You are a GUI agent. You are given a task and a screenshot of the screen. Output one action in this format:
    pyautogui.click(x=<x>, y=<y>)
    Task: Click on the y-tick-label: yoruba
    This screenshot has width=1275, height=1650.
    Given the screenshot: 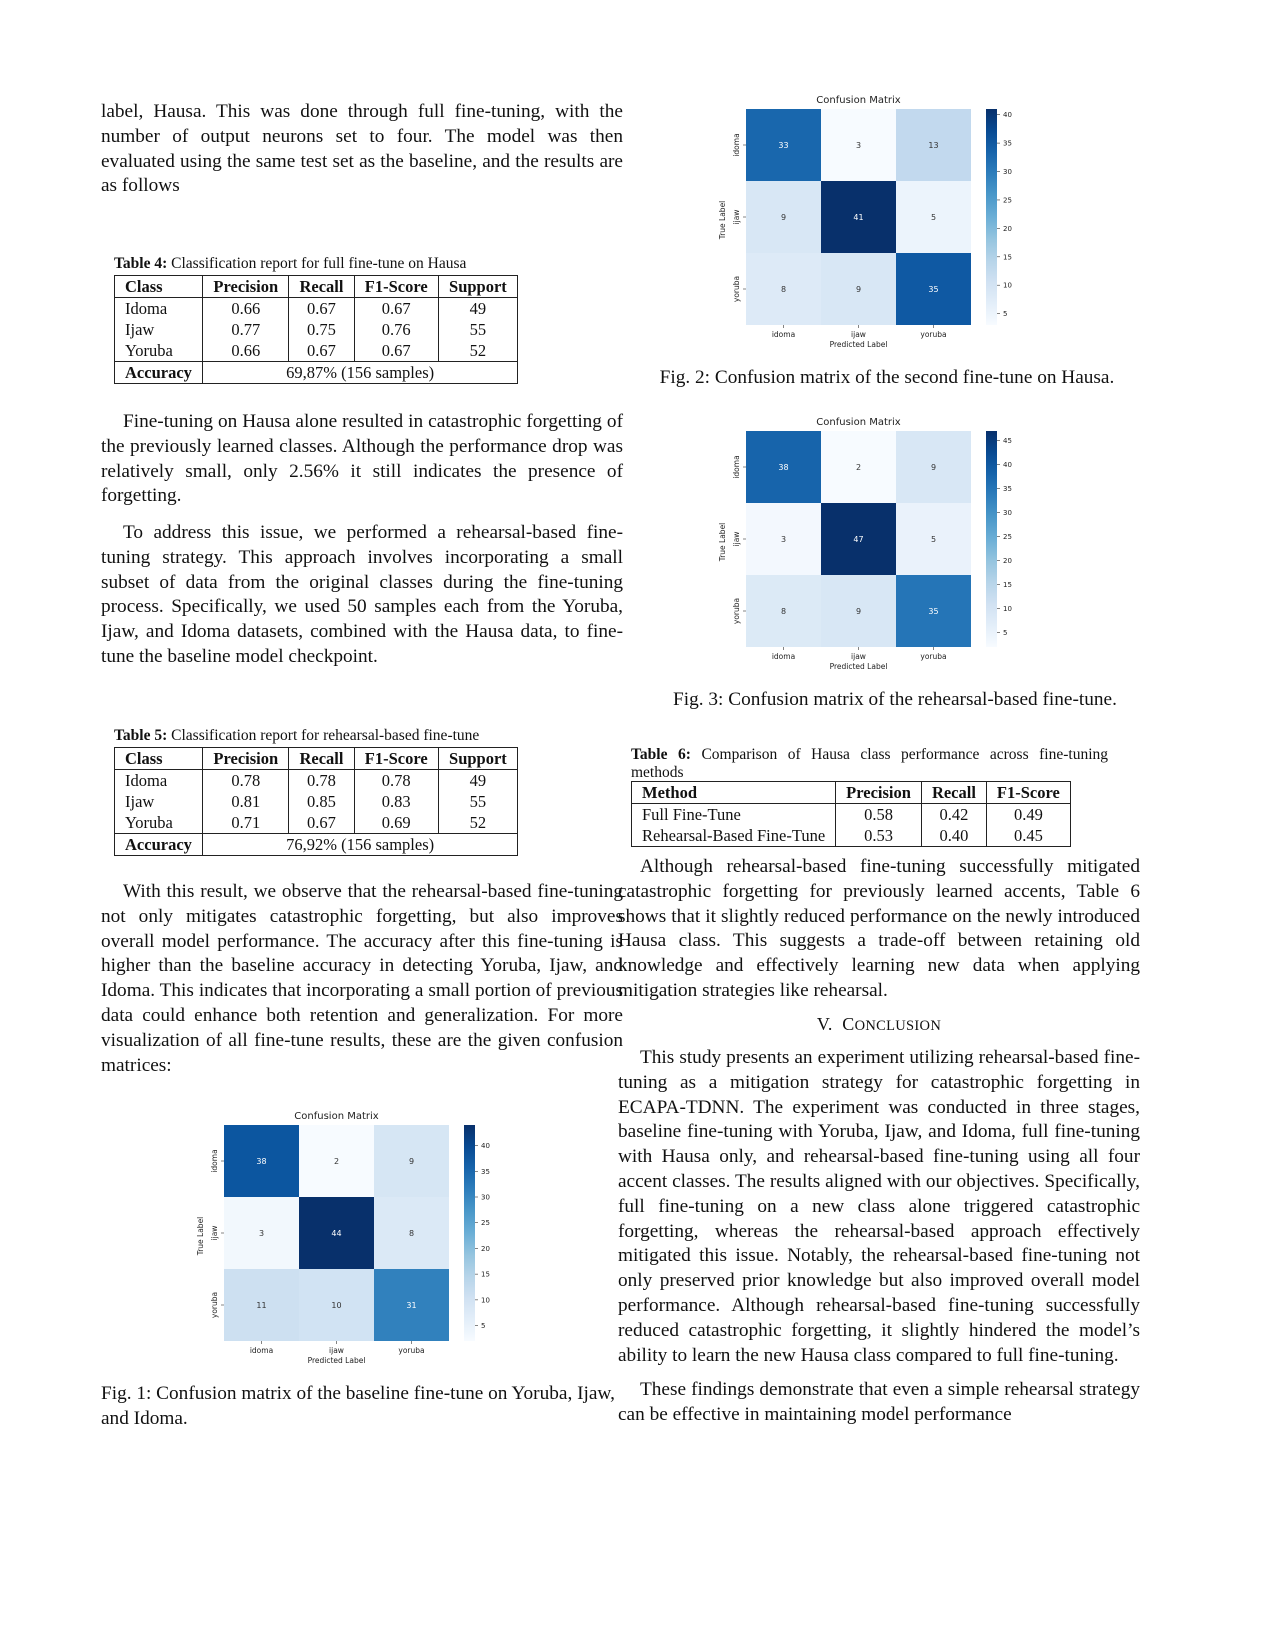 What is the action you would take?
    pyautogui.click(x=736, y=611)
    